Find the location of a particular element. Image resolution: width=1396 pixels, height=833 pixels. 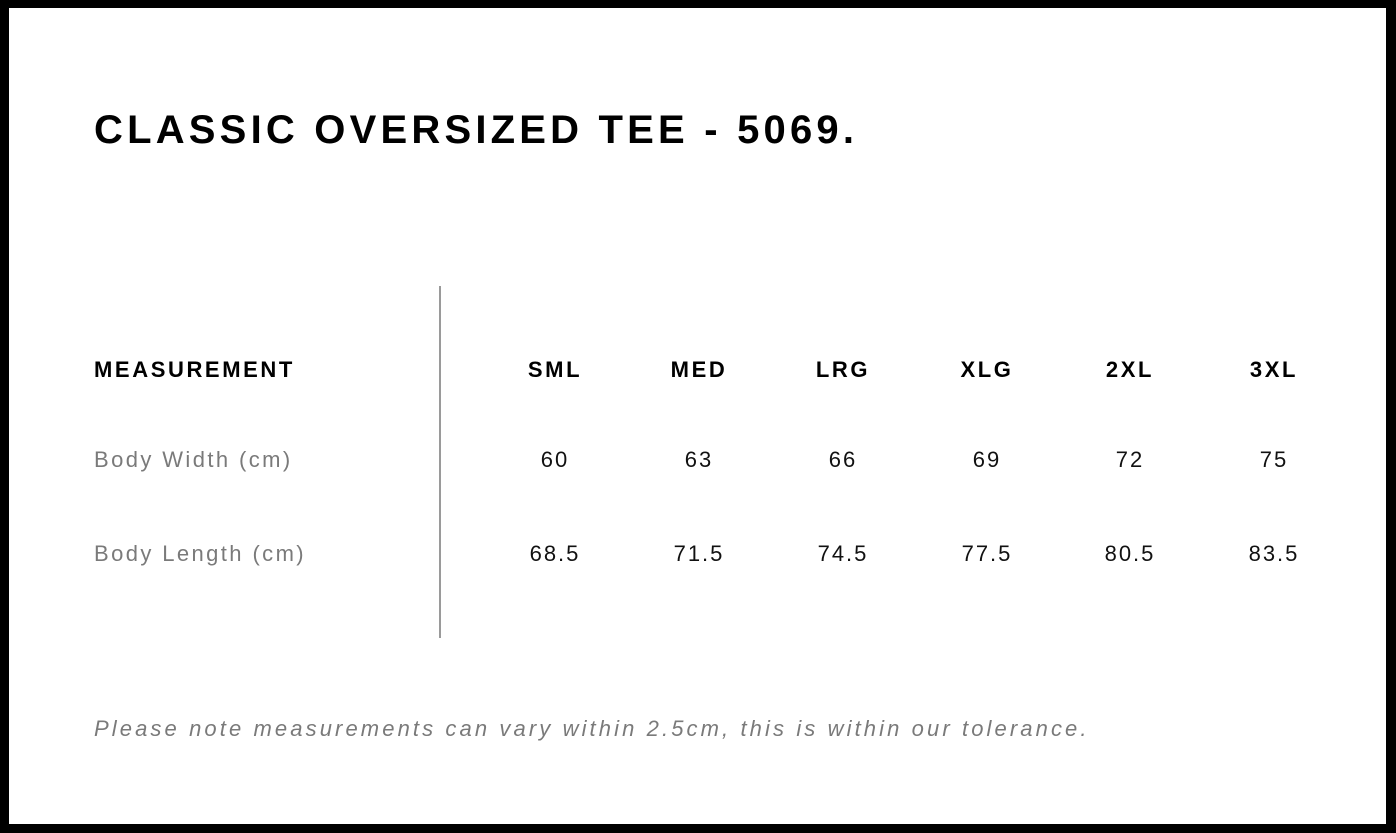

table-cell: 63 is located at coordinates (699, 459).